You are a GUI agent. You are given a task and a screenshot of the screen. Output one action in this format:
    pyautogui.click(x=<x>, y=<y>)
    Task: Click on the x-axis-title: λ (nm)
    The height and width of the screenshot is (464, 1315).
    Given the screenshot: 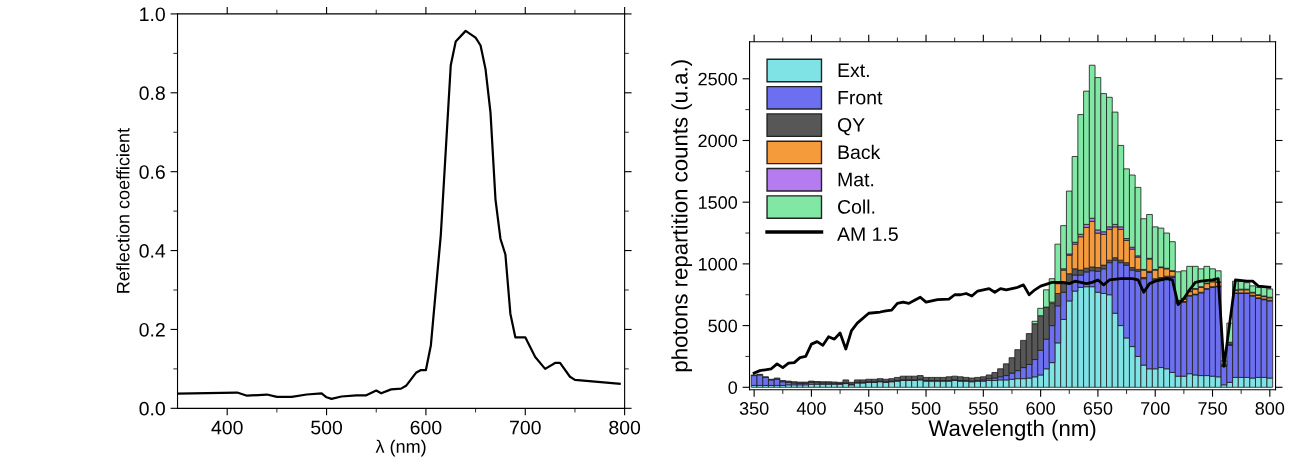 What is the action you would take?
    pyautogui.click(x=400, y=448)
    